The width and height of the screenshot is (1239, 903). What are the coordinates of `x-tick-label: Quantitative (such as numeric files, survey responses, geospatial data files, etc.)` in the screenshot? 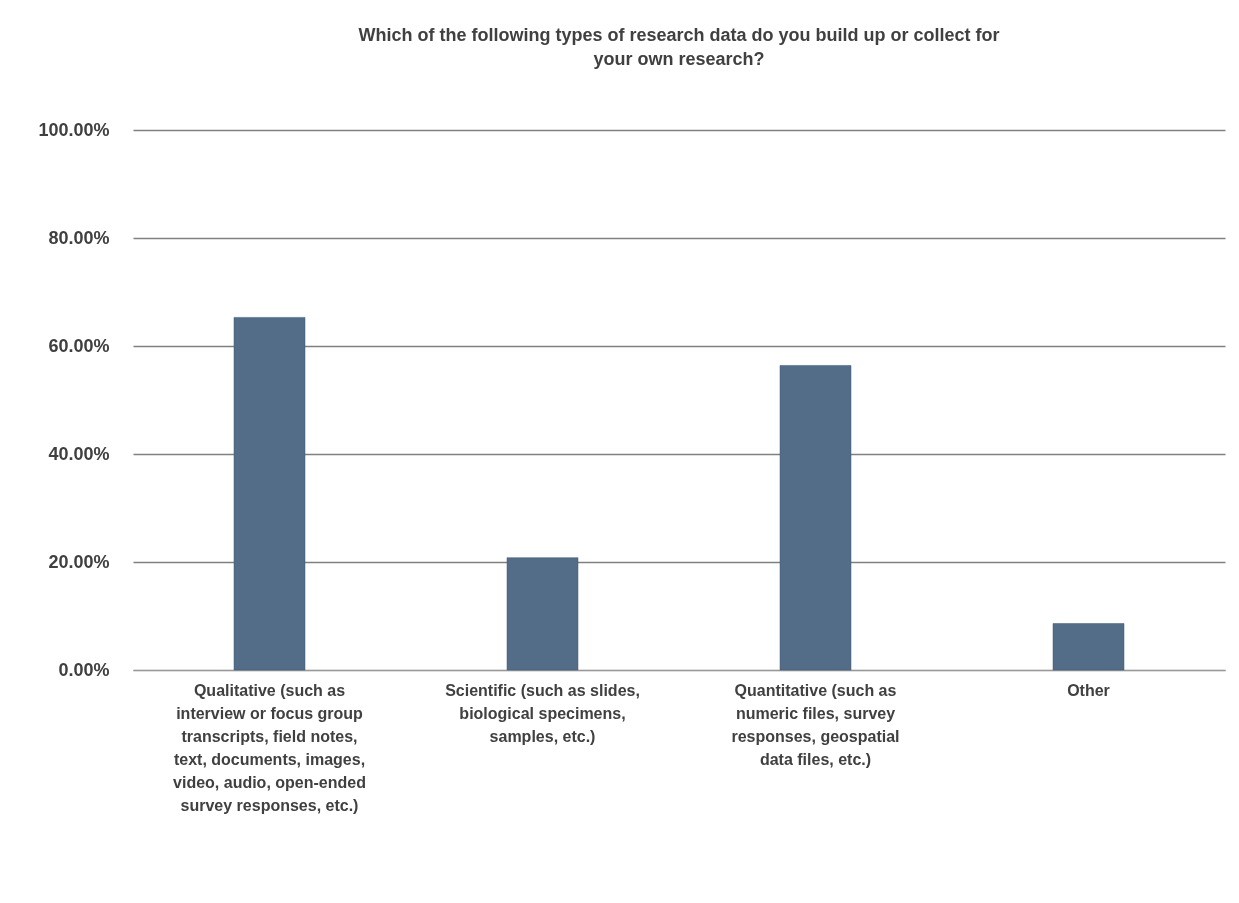 It's located at (815, 724).